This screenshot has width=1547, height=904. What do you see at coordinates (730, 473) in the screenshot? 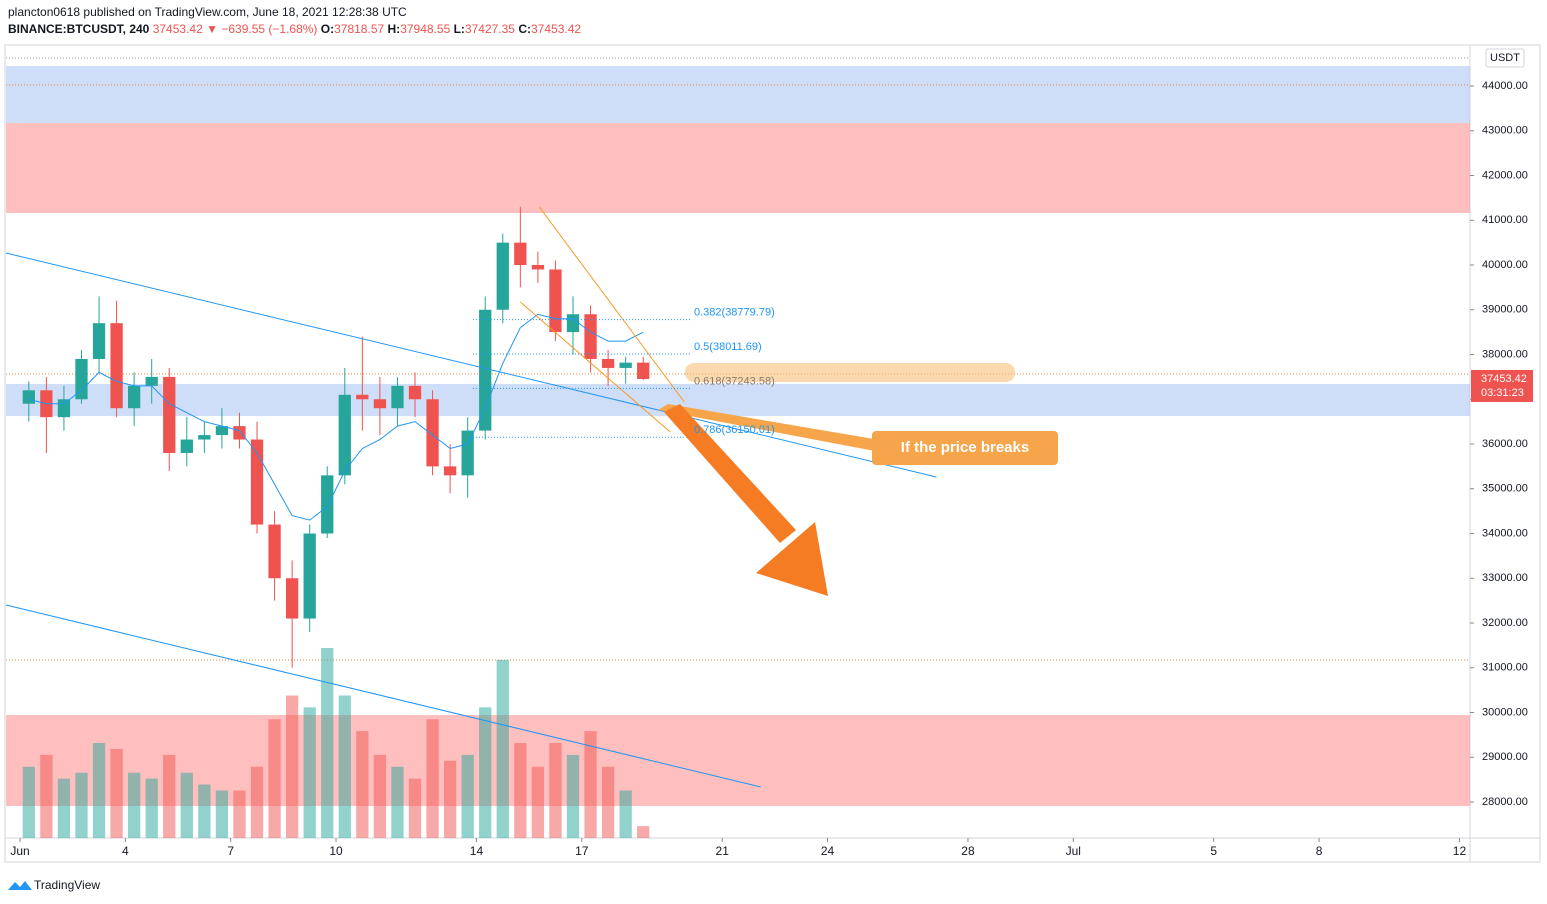
I see `arrow-body` at bounding box center [730, 473].